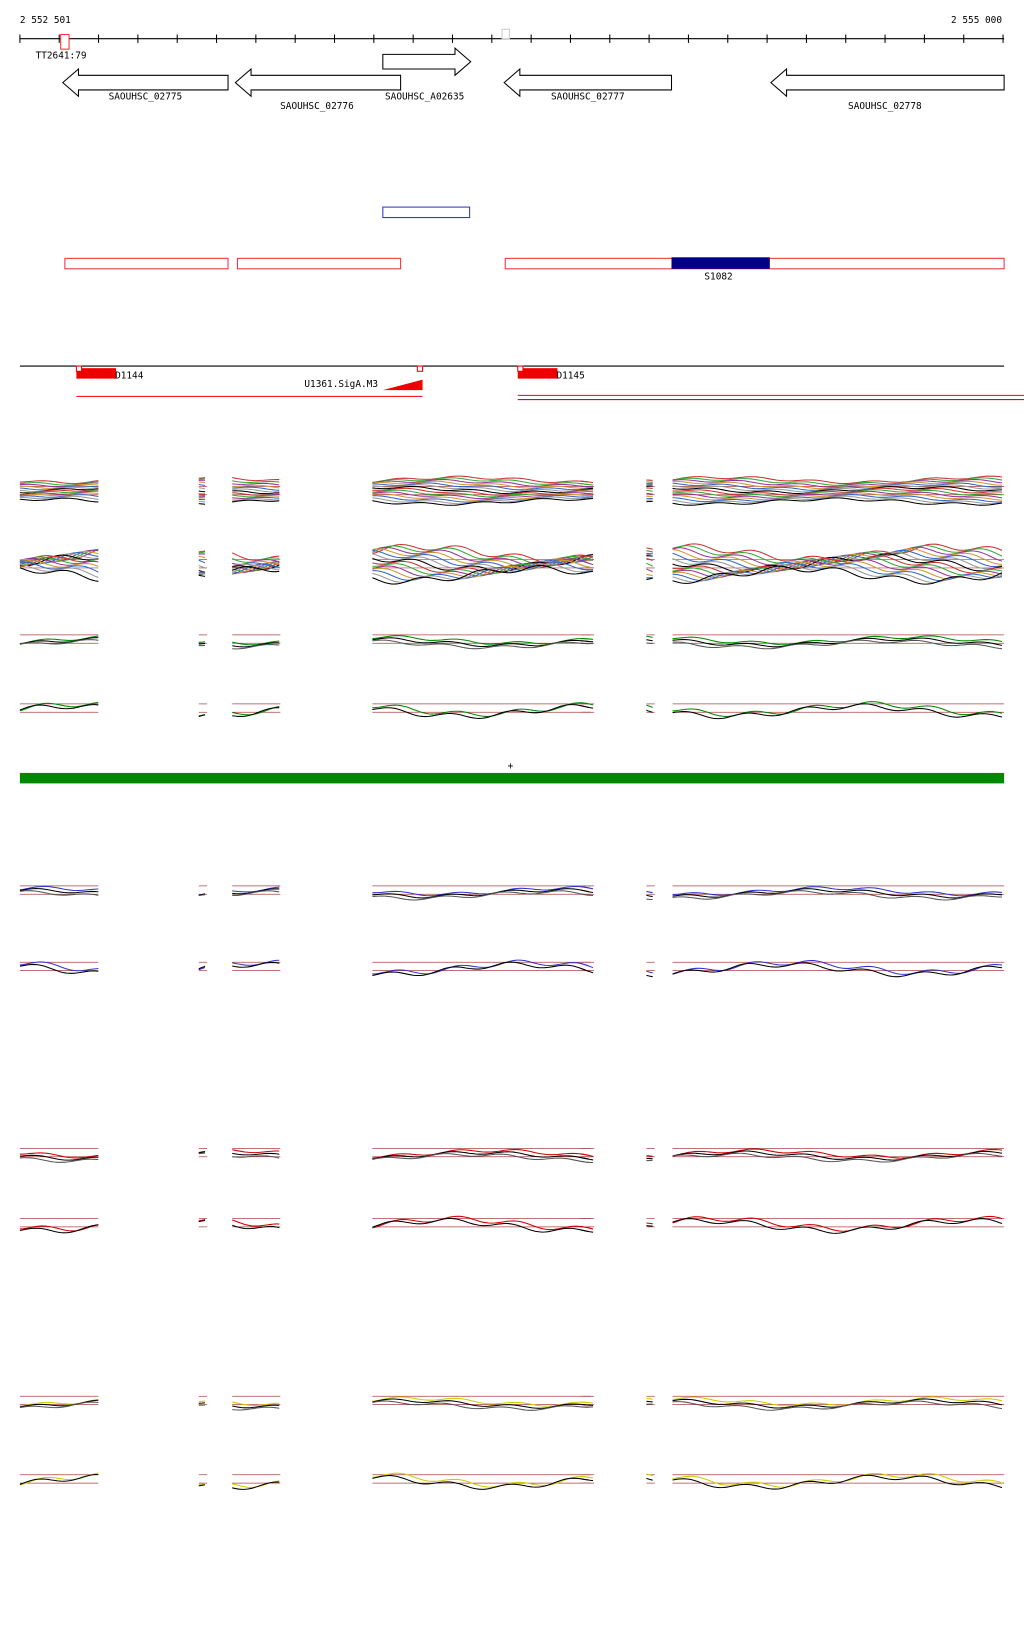  What do you see at coordinates (512, 38) in the screenshot?
I see `ruler: 2 552 501 2 555 000 TT2641:79` at bounding box center [512, 38].